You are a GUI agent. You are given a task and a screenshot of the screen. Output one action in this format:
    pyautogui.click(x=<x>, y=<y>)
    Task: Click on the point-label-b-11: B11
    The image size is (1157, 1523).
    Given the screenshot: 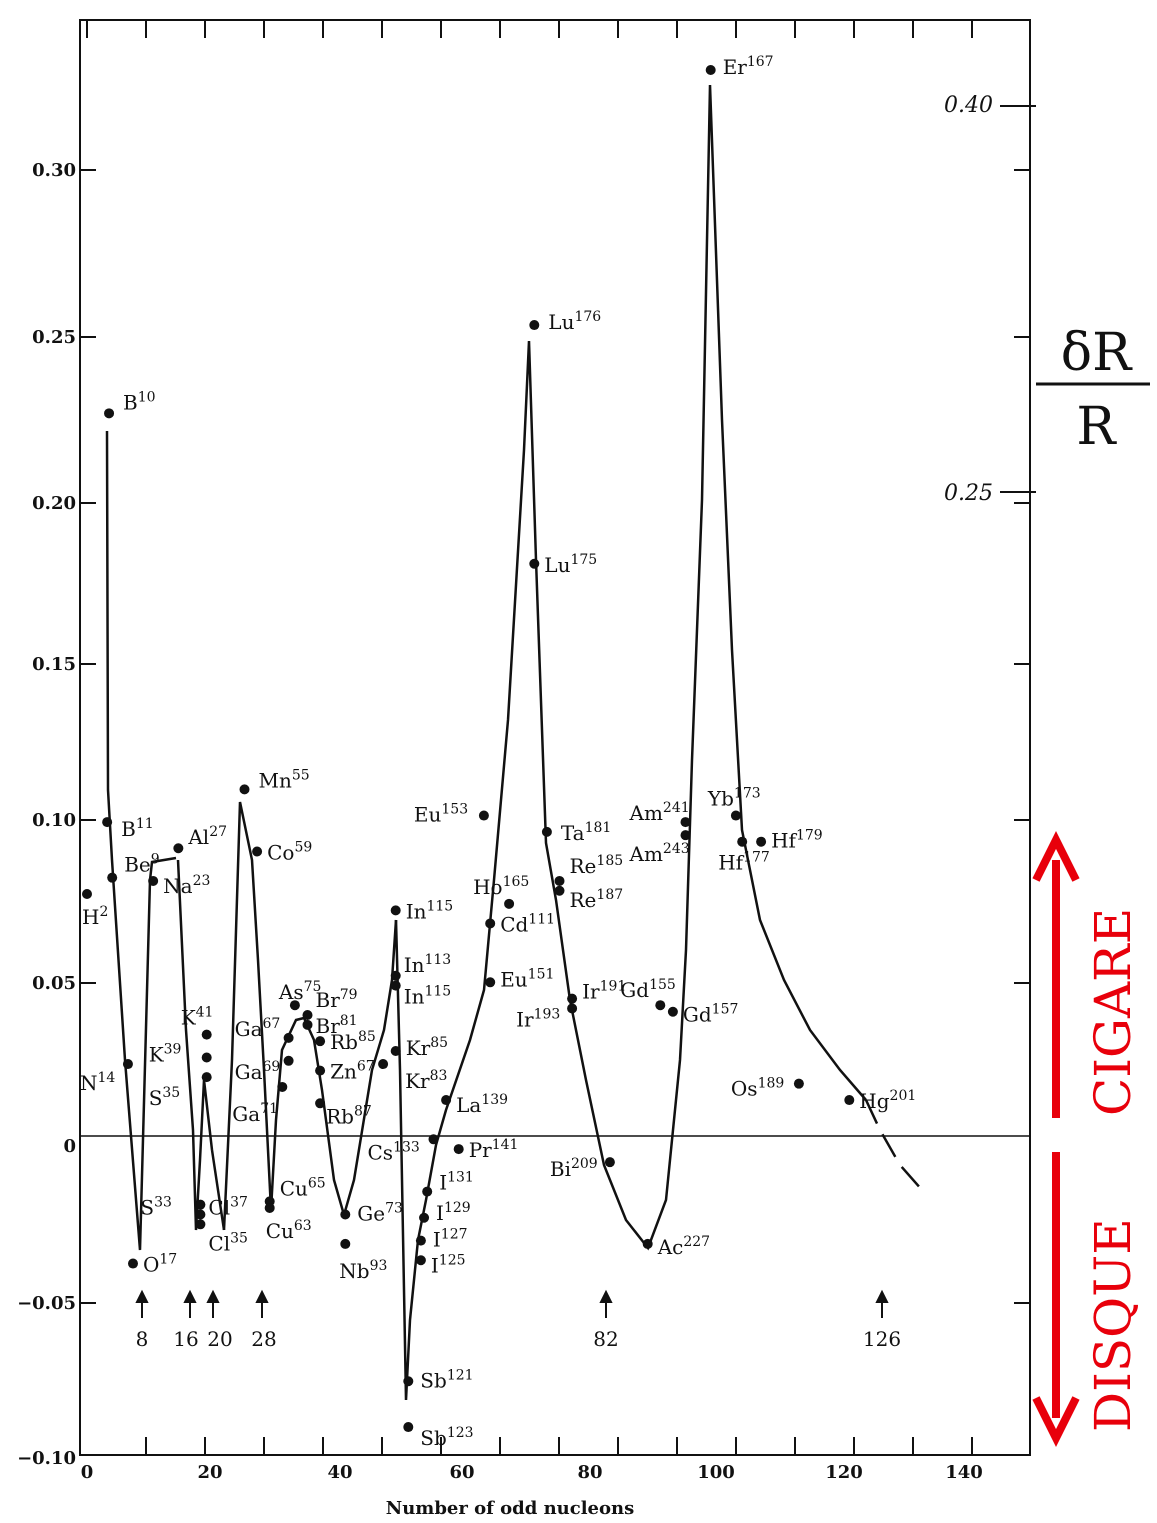 What is the action you would take?
    pyautogui.click(x=137, y=828)
    